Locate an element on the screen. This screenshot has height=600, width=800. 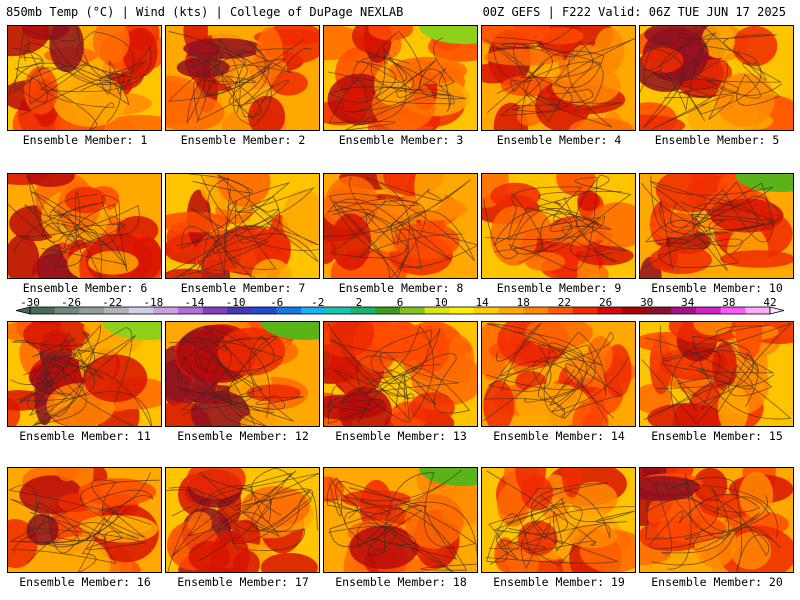
ensemble-member-label: Ensemble Member: 9 is located at coordinates (559, 288).